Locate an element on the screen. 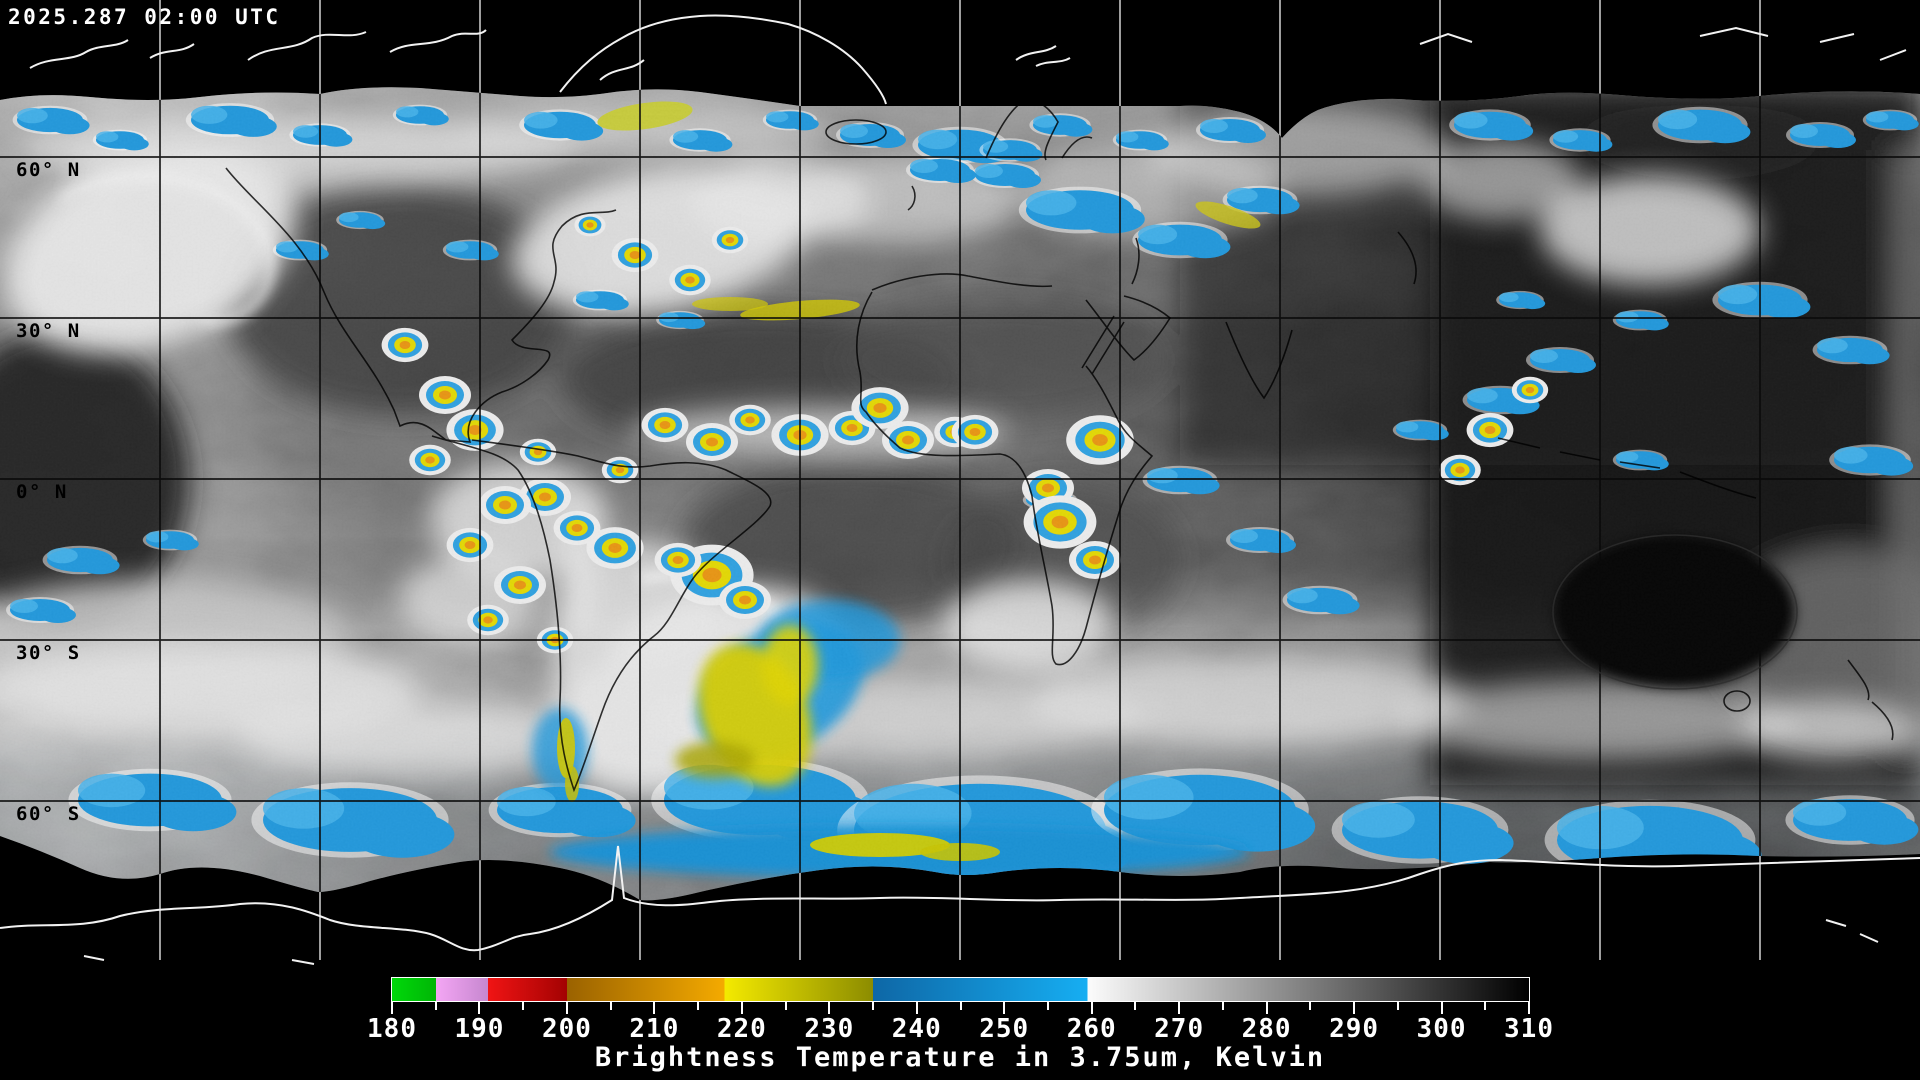 Image resolution: width=1920 pixels, height=1080 pixels. timestamp: 2025.287 02:00 UTC is located at coordinates (144, 17).